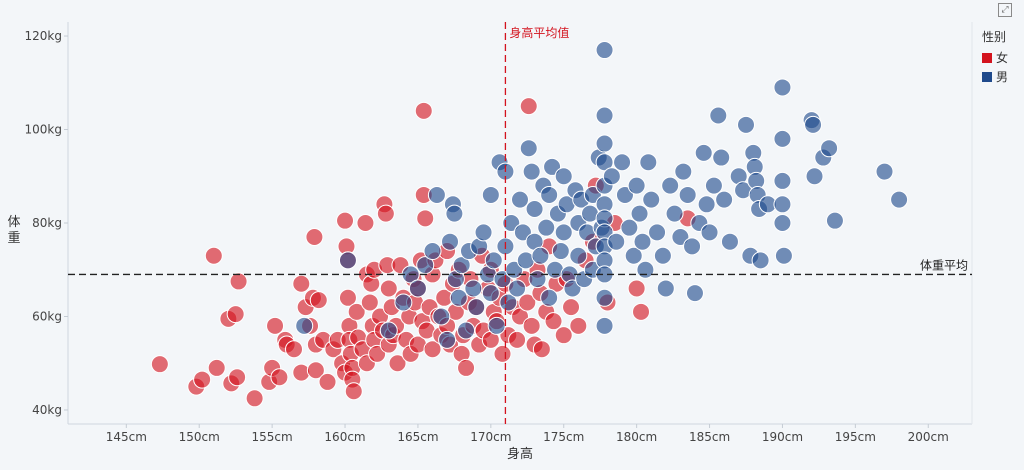  I want to click on y-reference-label: 体重平均, so click(944, 265).